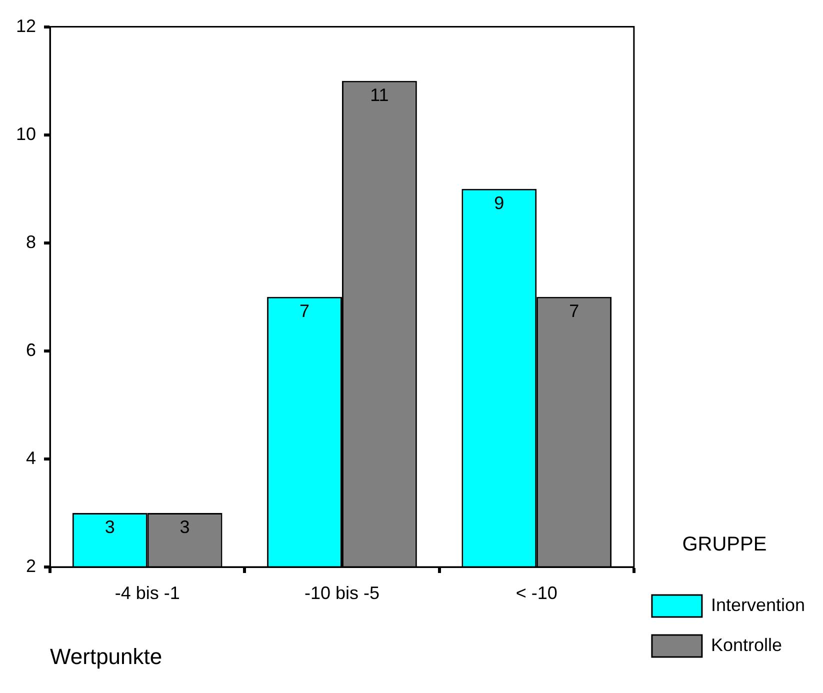  I want to click on y-tick-label: 10, so click(26, 134).